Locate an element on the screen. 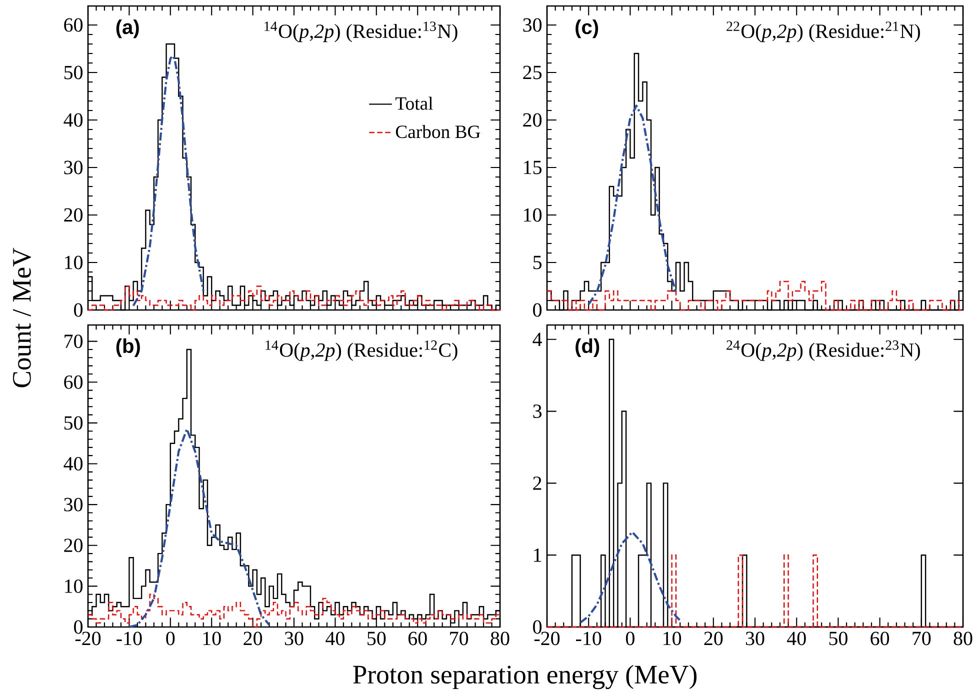  text: (b) is located at coordinates (128, 347).